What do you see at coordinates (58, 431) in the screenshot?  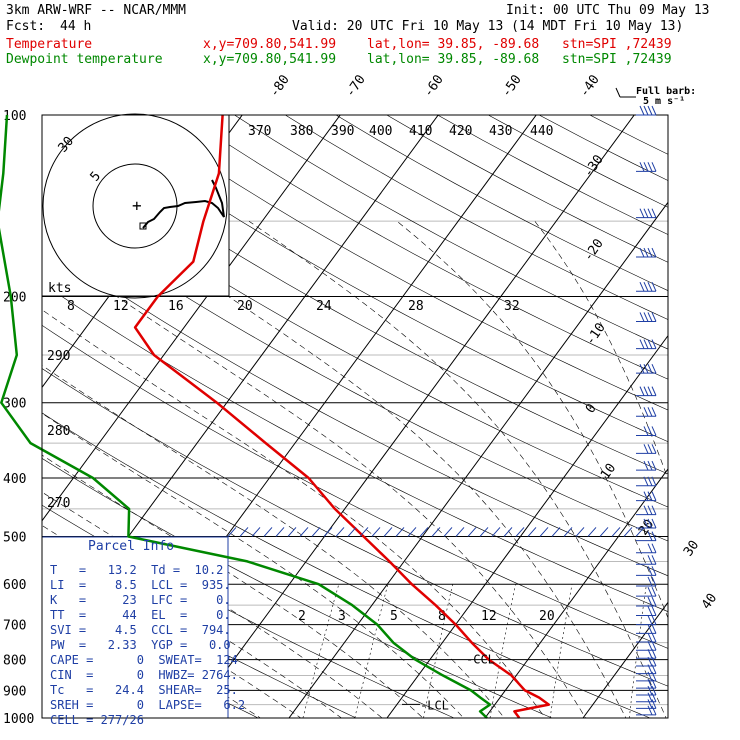 I see `theta-label: 280` at bounding box center [58, 431].